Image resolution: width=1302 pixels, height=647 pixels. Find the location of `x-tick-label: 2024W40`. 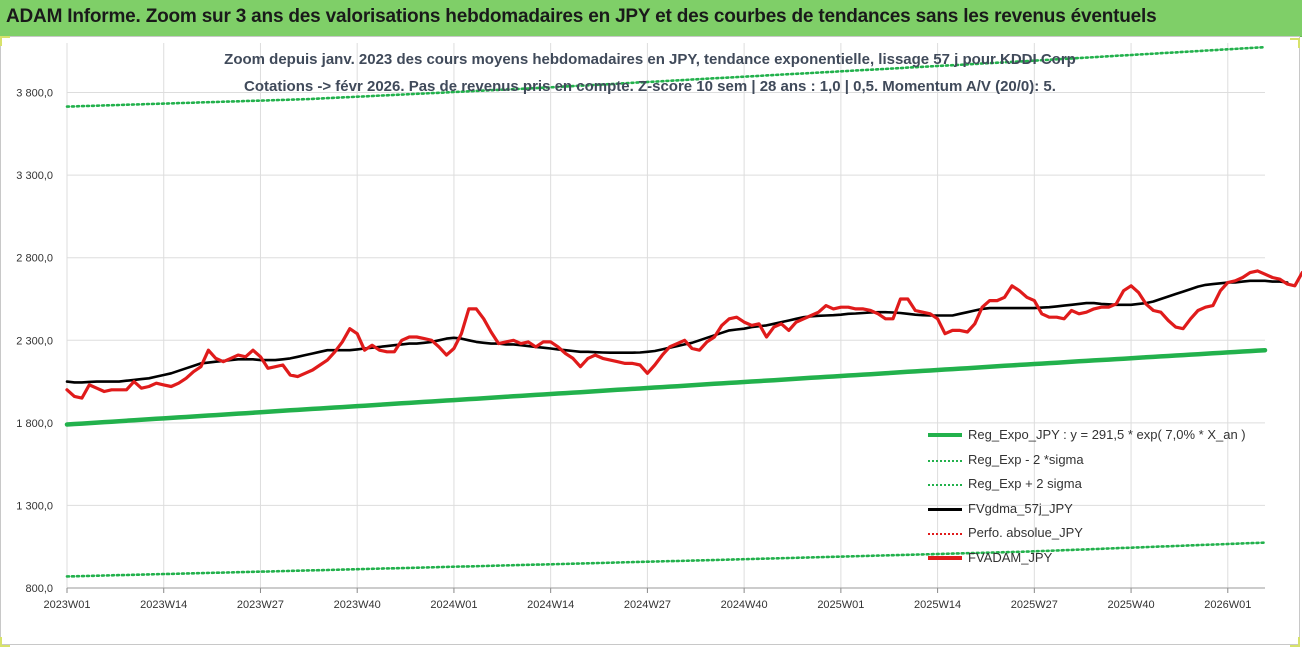

x-tick-label: 2024W40 is located at coordinates (744, 605).